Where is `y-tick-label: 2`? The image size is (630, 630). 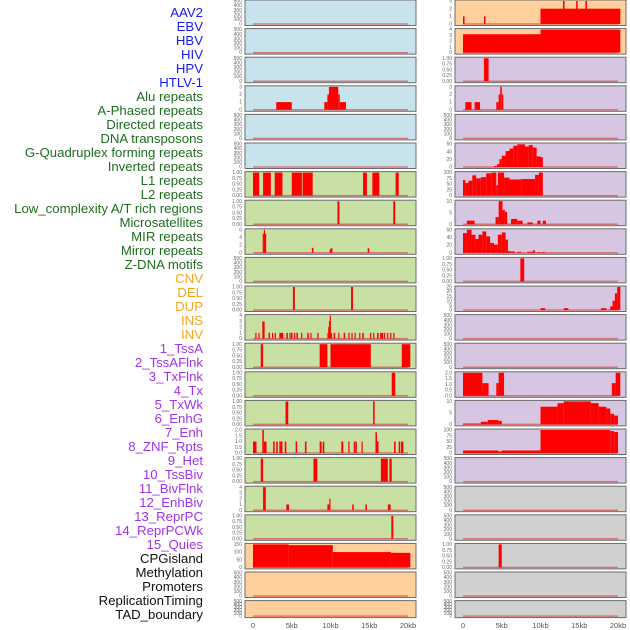 y-tick-label: 2 is located at coordinates (240, 95).